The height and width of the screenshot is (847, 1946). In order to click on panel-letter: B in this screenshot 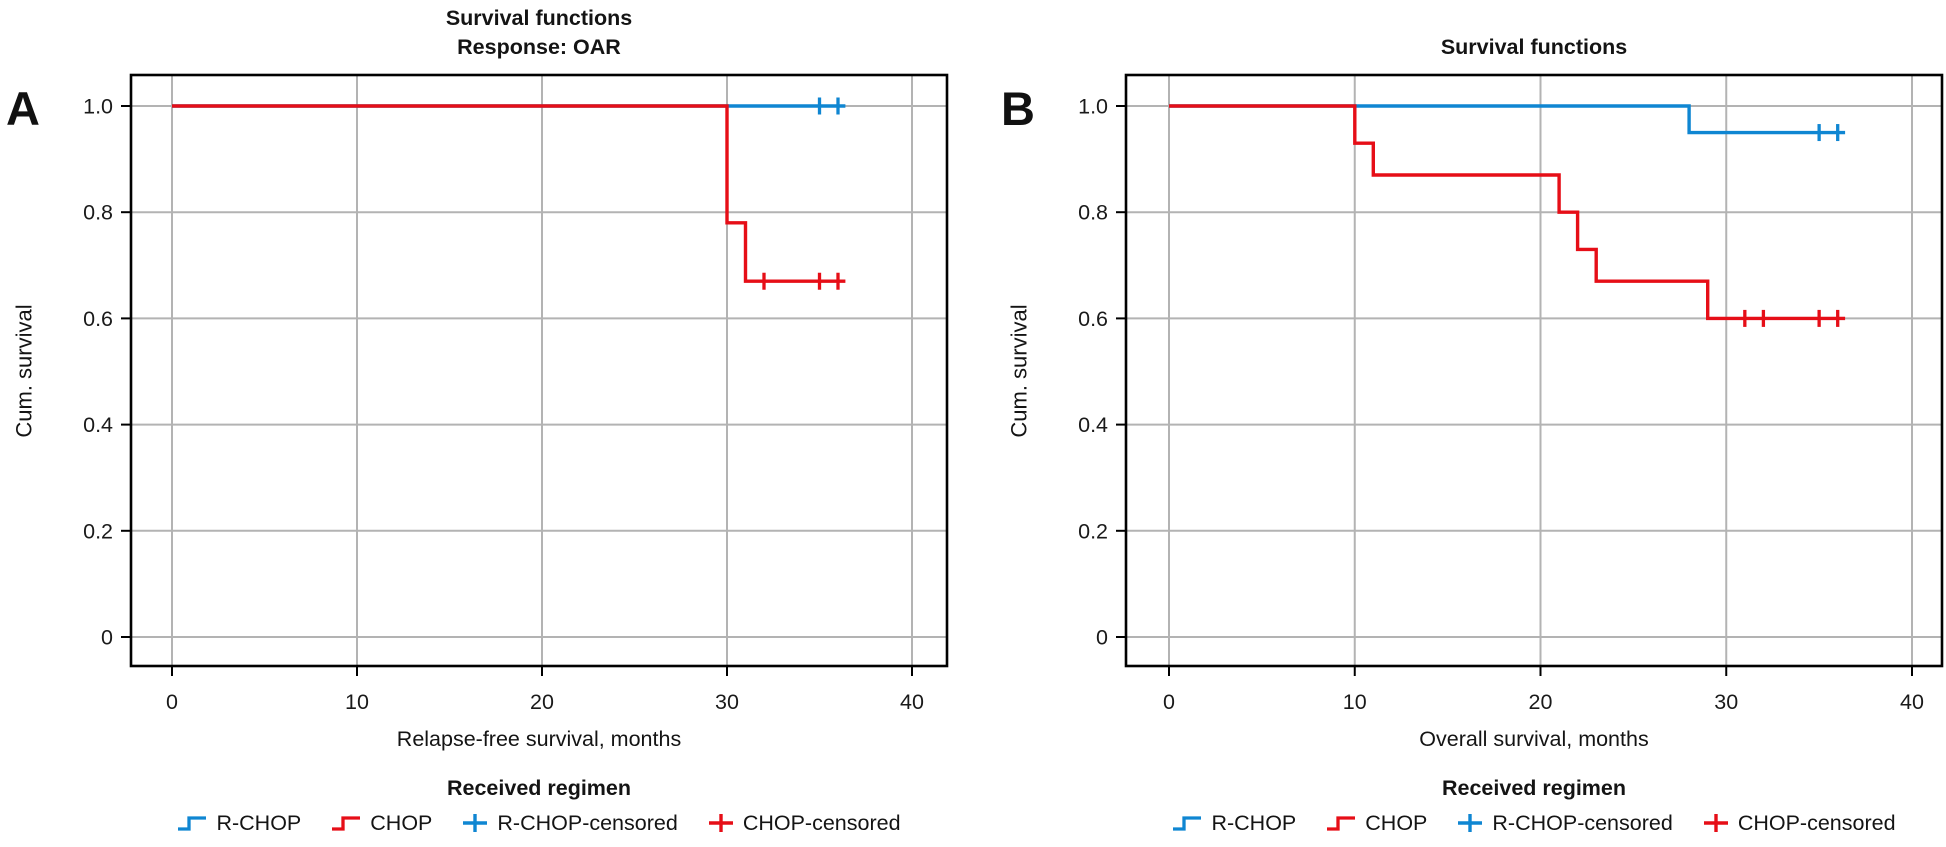, I will do `click(1018, 108)`.